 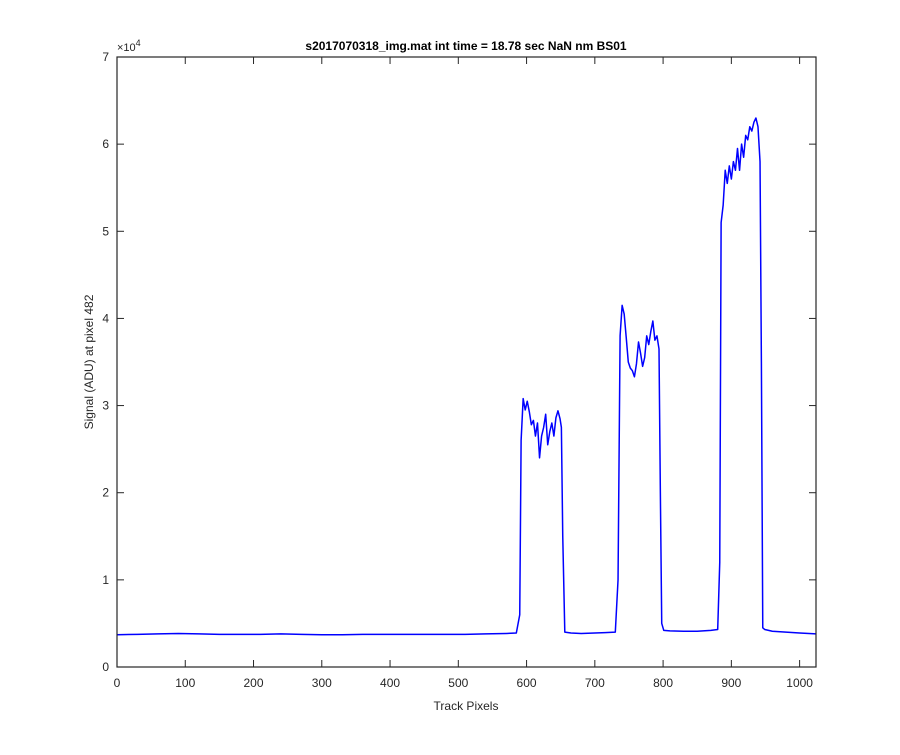 What do you see at coordinates (466, 706) in the screenshot?
I see `x-axis-label: Track Pixels` at bounding box center [466, 706].